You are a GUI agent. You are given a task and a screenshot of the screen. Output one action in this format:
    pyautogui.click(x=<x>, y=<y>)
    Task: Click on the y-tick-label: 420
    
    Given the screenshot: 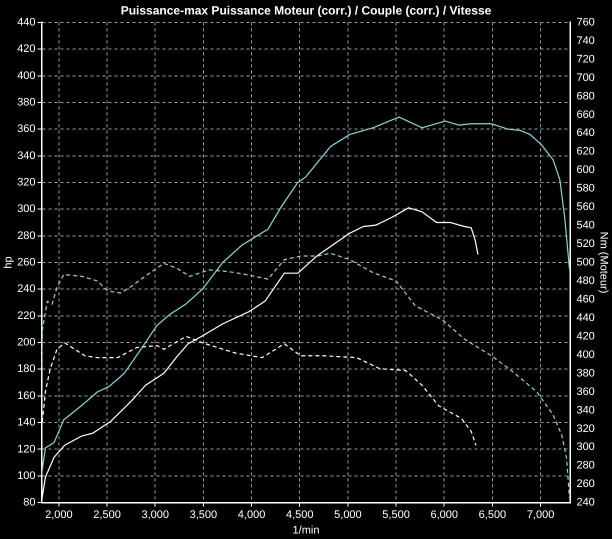 What is the action you would take?
    pyautogui.click(x=26, y=49)
    